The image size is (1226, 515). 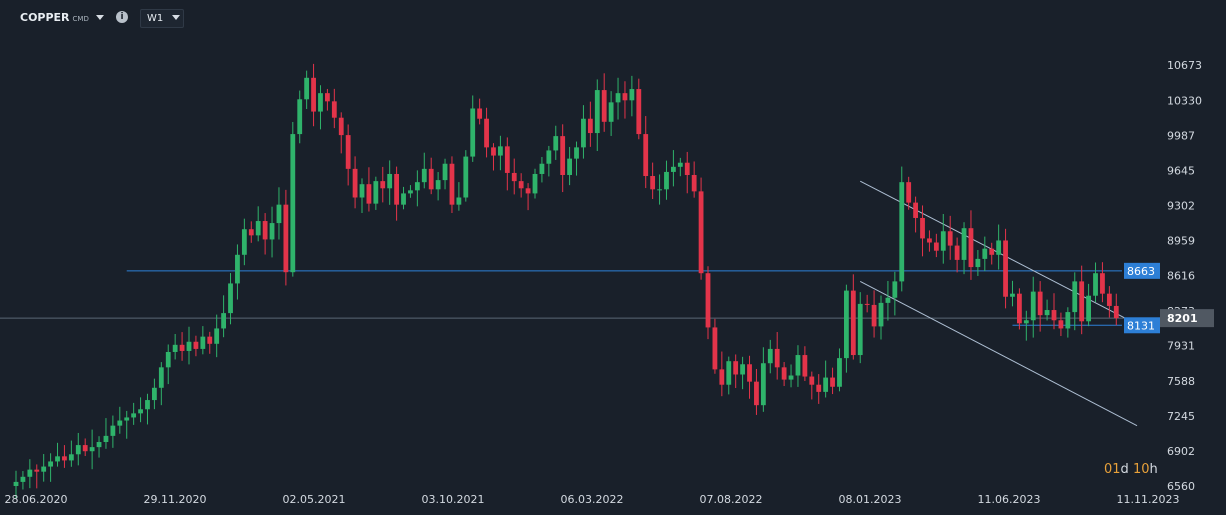 I want to click on x-tick-label: 11.06.2023, so click(x=1009, y=499).